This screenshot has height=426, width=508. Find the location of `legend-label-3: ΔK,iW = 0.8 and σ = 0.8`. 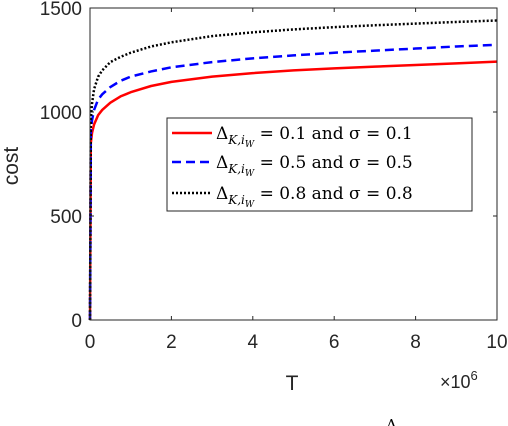

legend-label-3: ΔK,iW = 0.8 and σ = 0.8 is located at coordinates (314, 197).